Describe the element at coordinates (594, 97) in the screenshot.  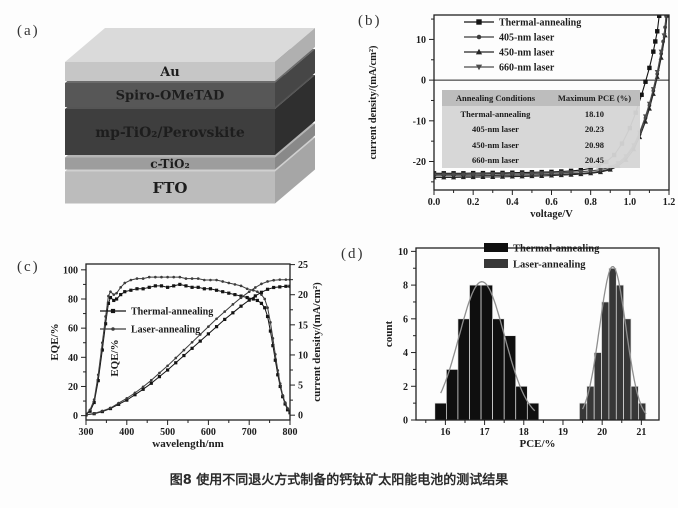
I see `table-header-cell: Maximum PCE (%)` at that location.